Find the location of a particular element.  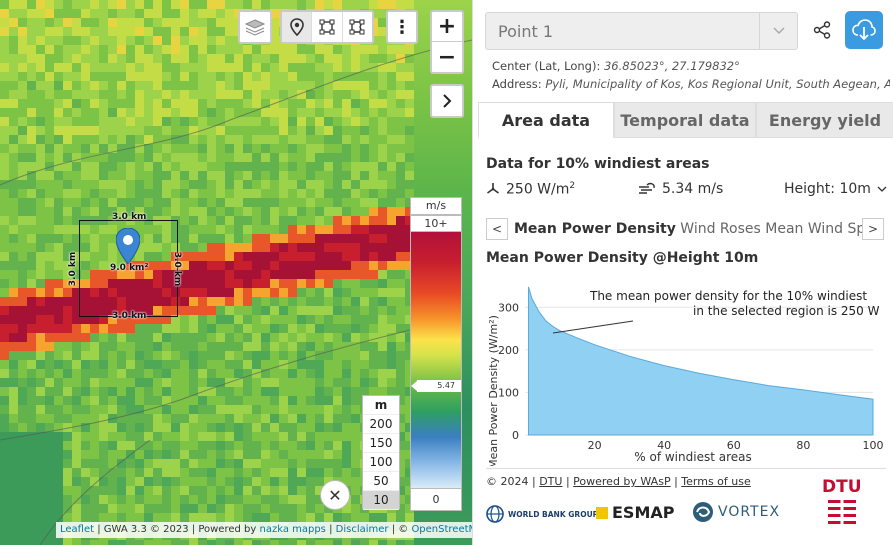

height-unit: m is located at coordinates (381, 405).